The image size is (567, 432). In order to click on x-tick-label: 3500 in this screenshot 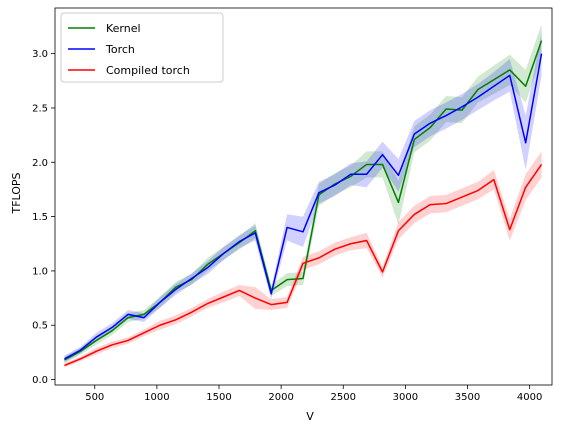, I will do `click(467, 397)`.